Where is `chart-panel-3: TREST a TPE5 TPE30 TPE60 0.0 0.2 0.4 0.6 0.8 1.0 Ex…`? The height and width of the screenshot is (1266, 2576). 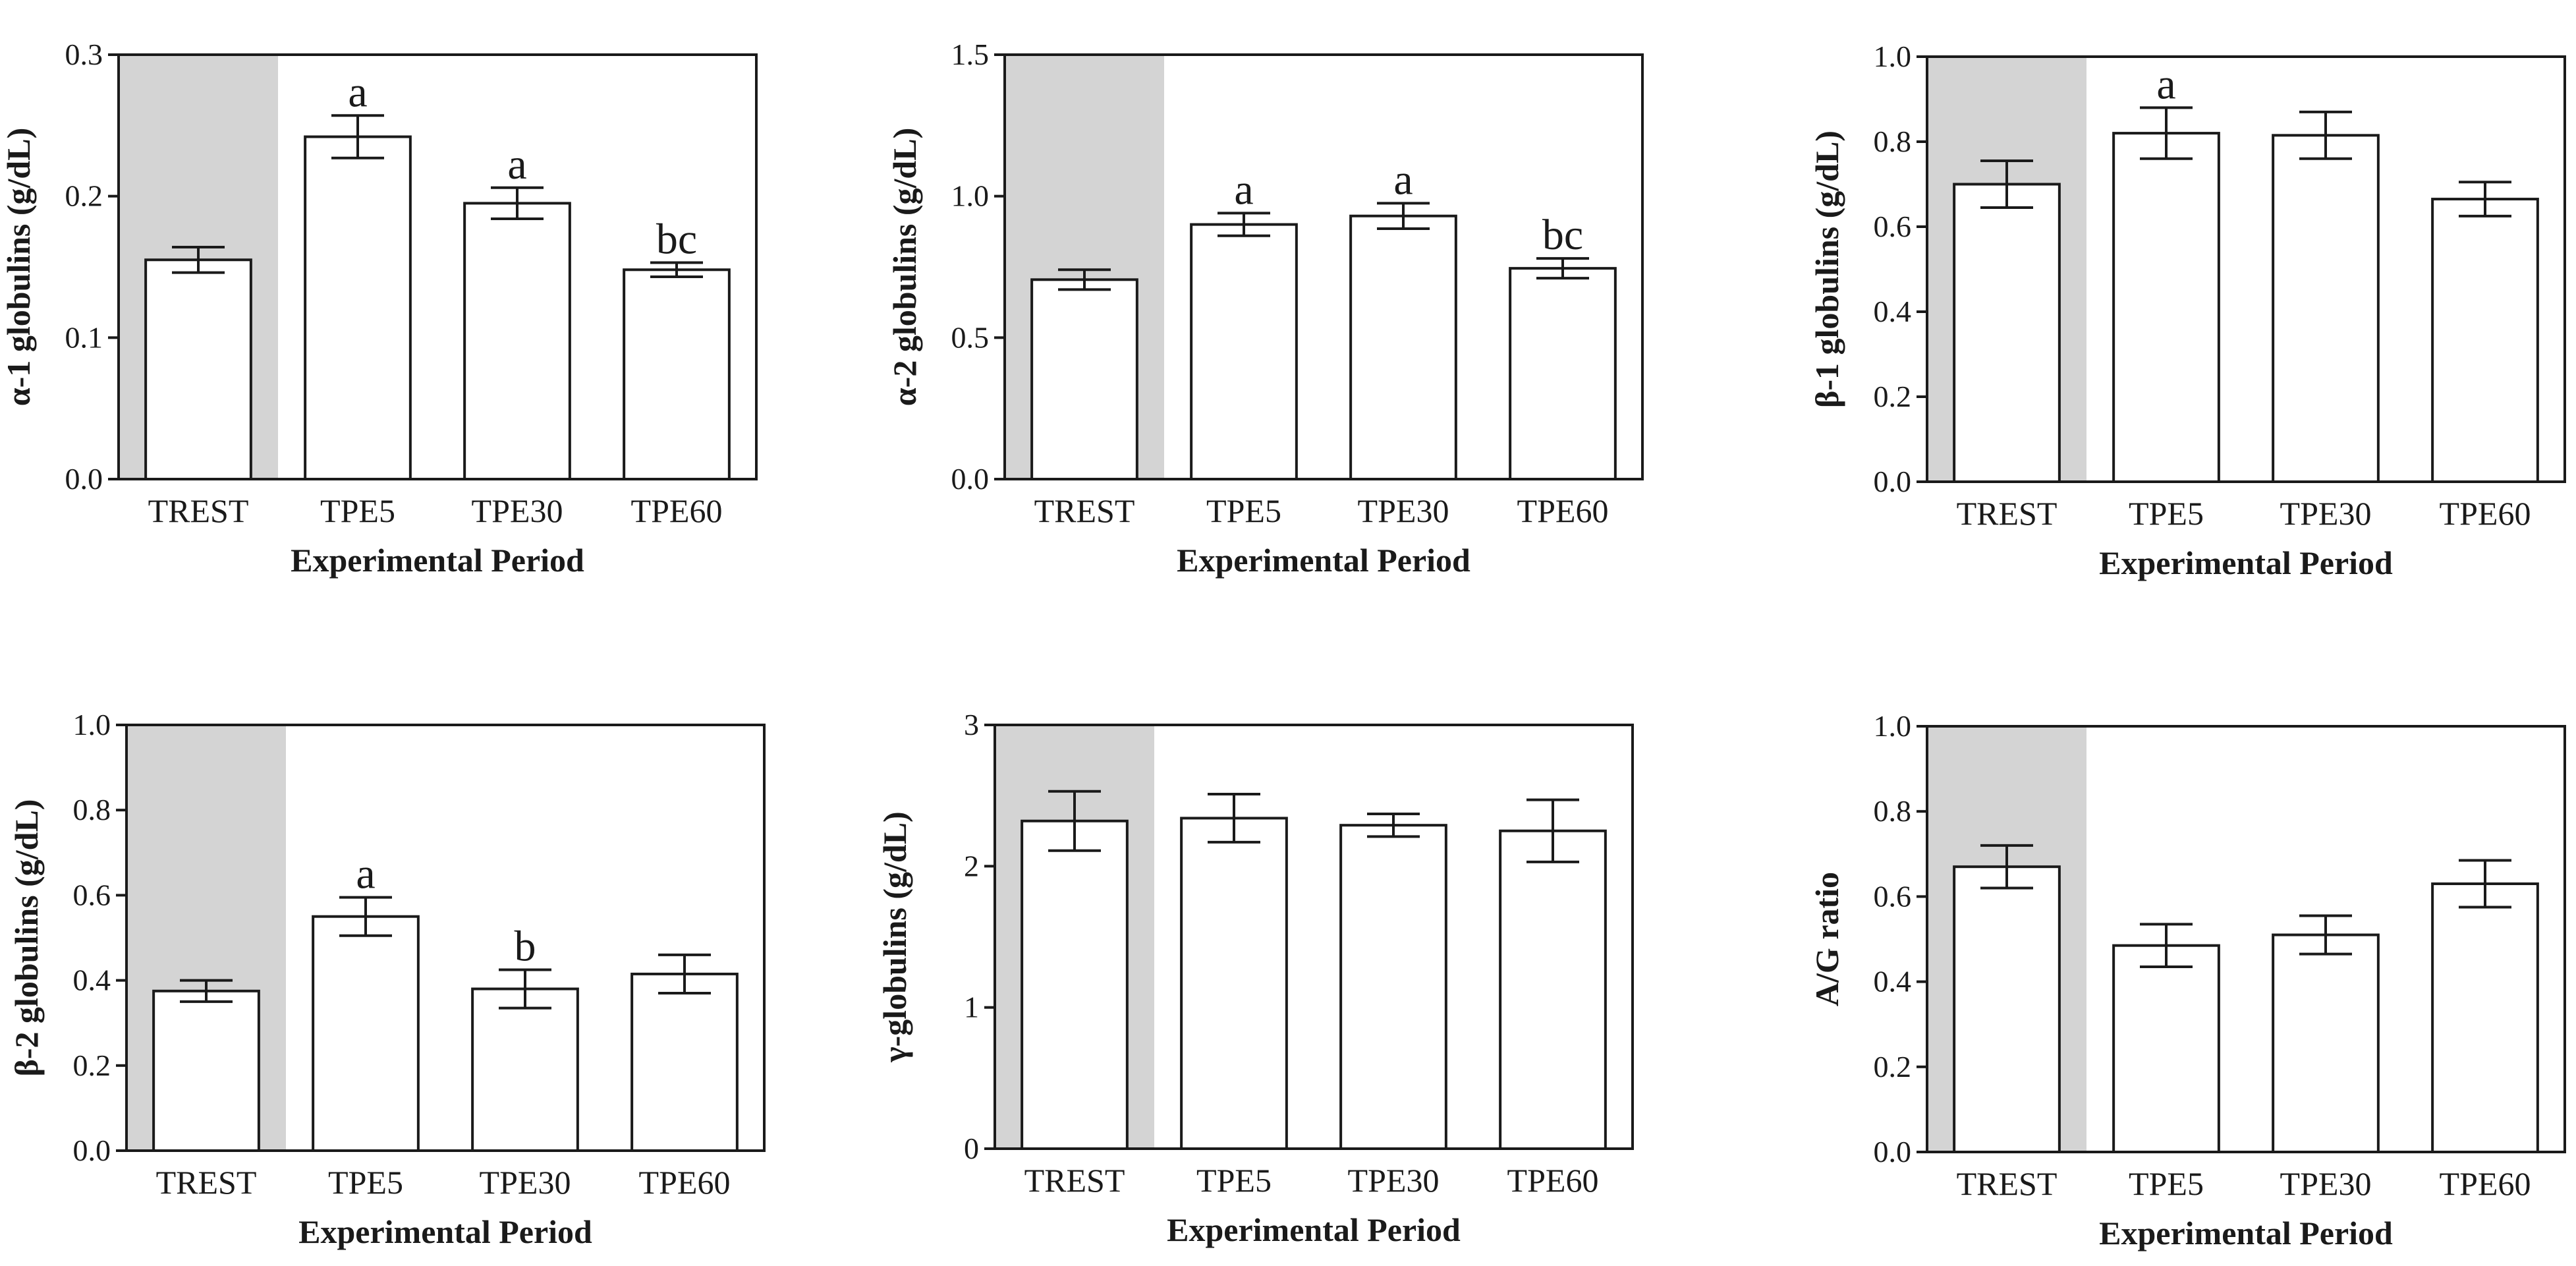
chart-panel-3: TREST a TPE5 TPE30 TPE60 0.0 0.2 0.4 0.6 0.8 1.0 Ex… is located at coordinates (2187, 310).